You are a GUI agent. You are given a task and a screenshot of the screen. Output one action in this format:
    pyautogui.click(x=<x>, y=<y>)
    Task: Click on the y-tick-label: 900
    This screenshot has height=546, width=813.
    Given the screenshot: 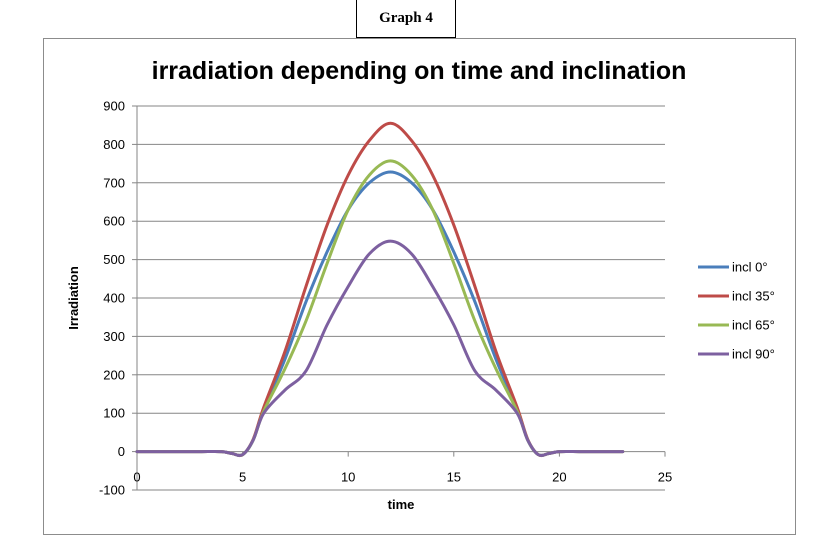 What is the action you would take?
    pyautogui.click(x=114, y=106)
    